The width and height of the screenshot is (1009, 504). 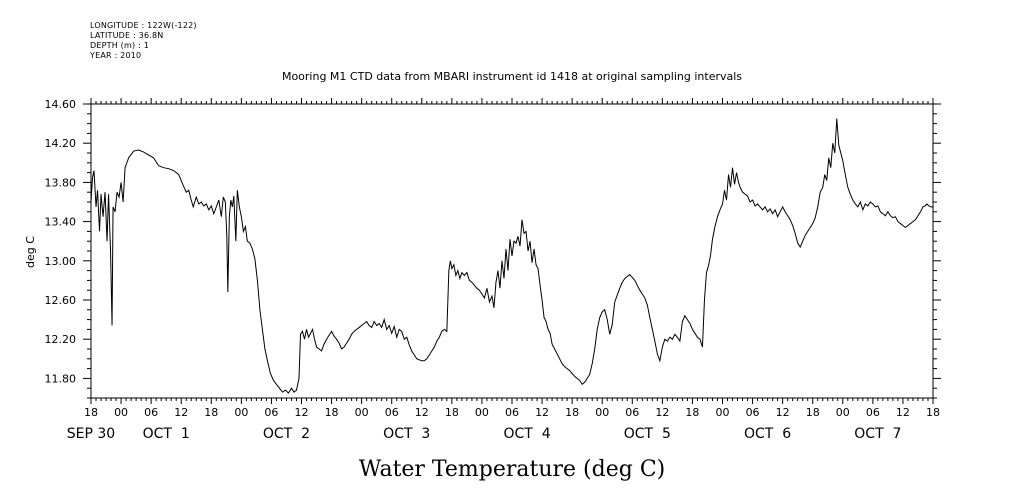 What do you see at coordinates (61, 222) in the screenshot?
I see `y-tick-label: 13.40` at bounding box center [61, 222].